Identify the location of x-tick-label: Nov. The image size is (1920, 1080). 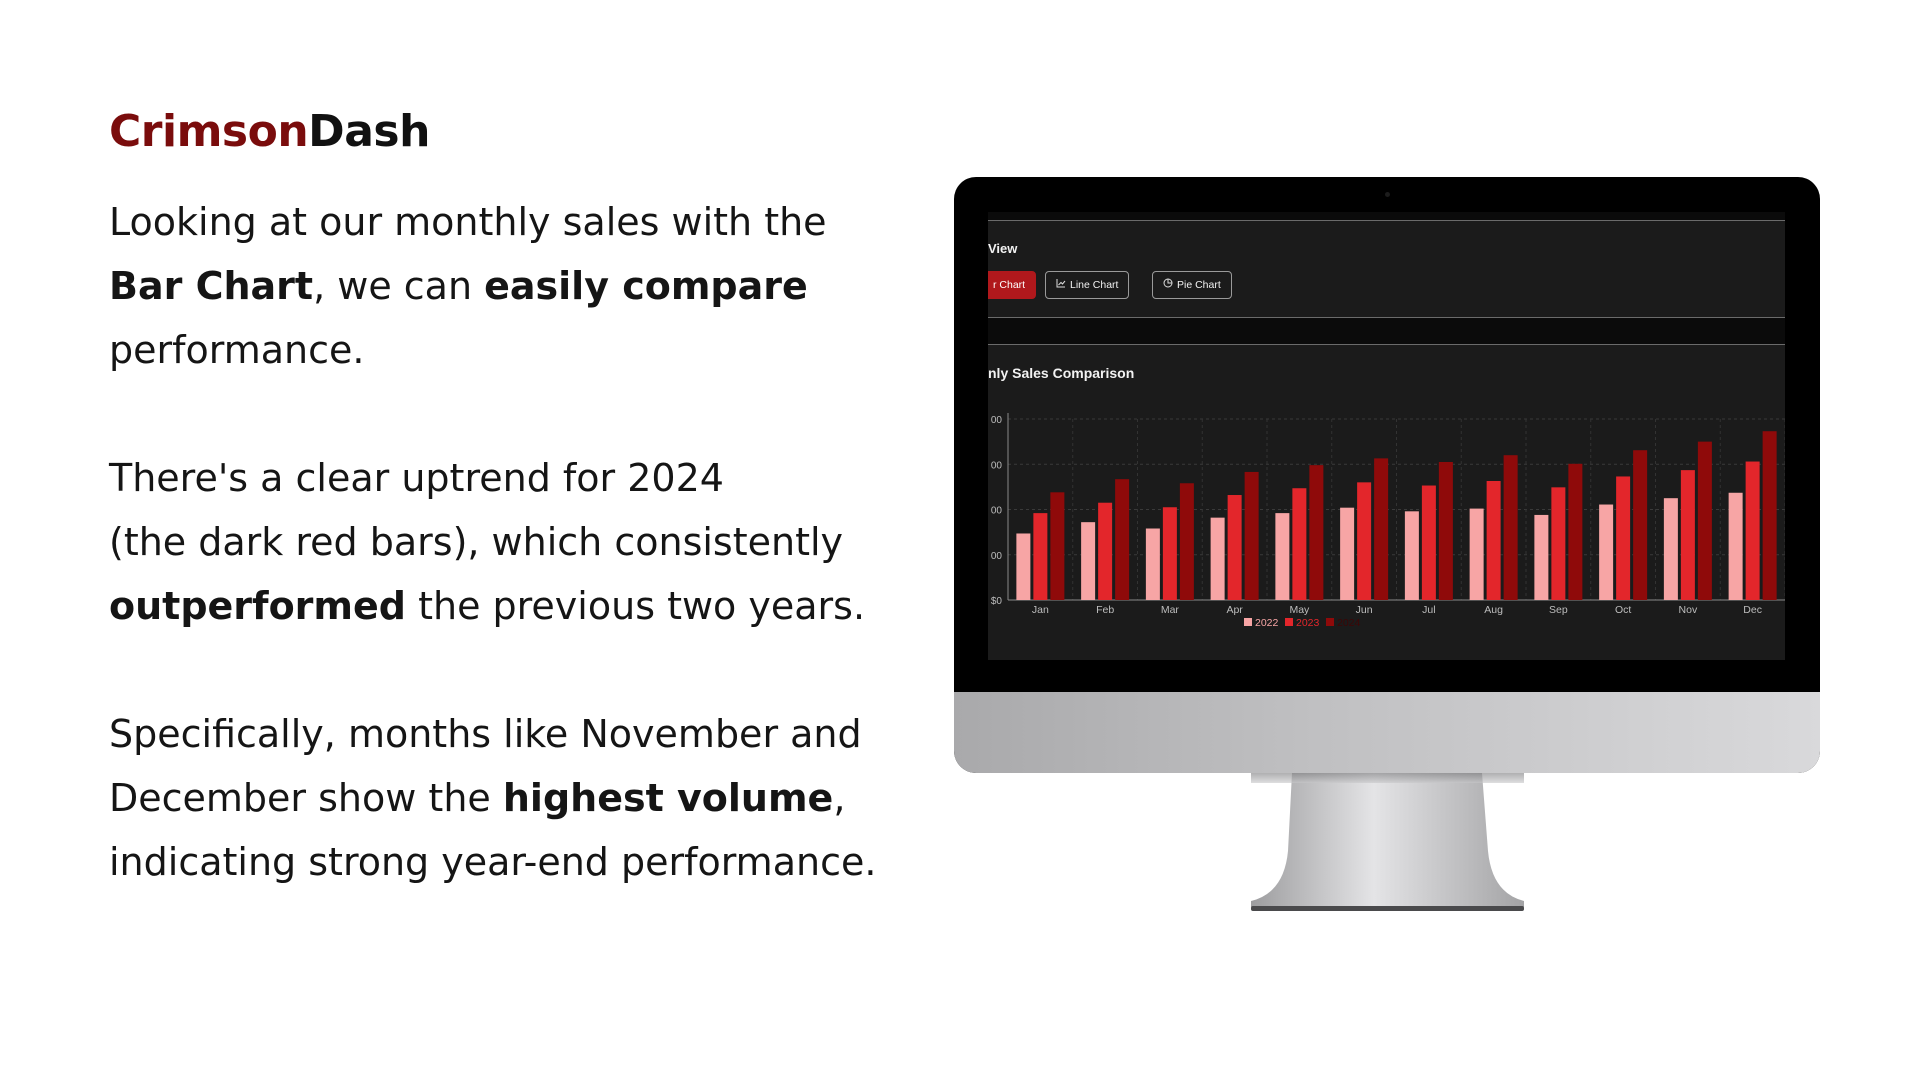
(1688, 610).